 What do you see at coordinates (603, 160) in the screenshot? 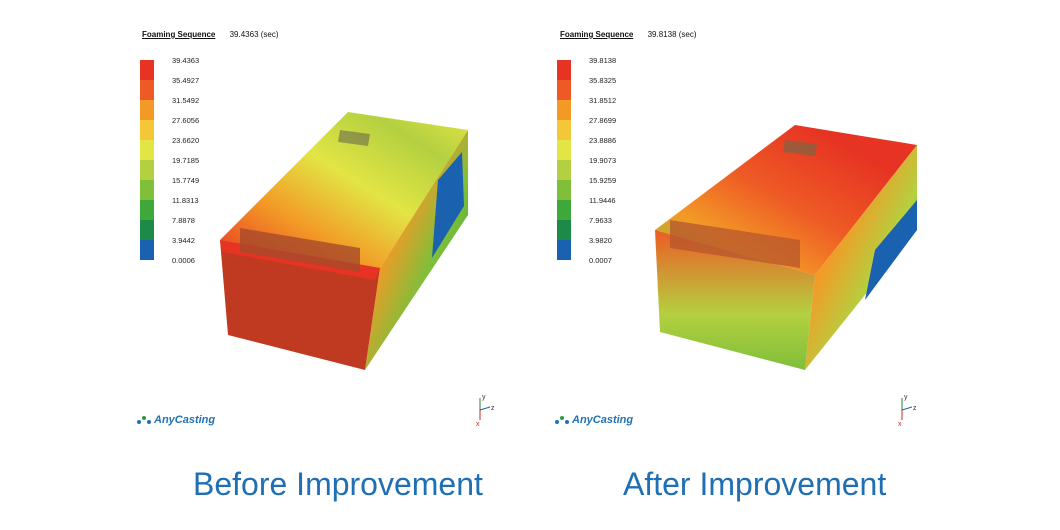
I see `legend-tick: 19.9073` at bounding box center [603, 160].